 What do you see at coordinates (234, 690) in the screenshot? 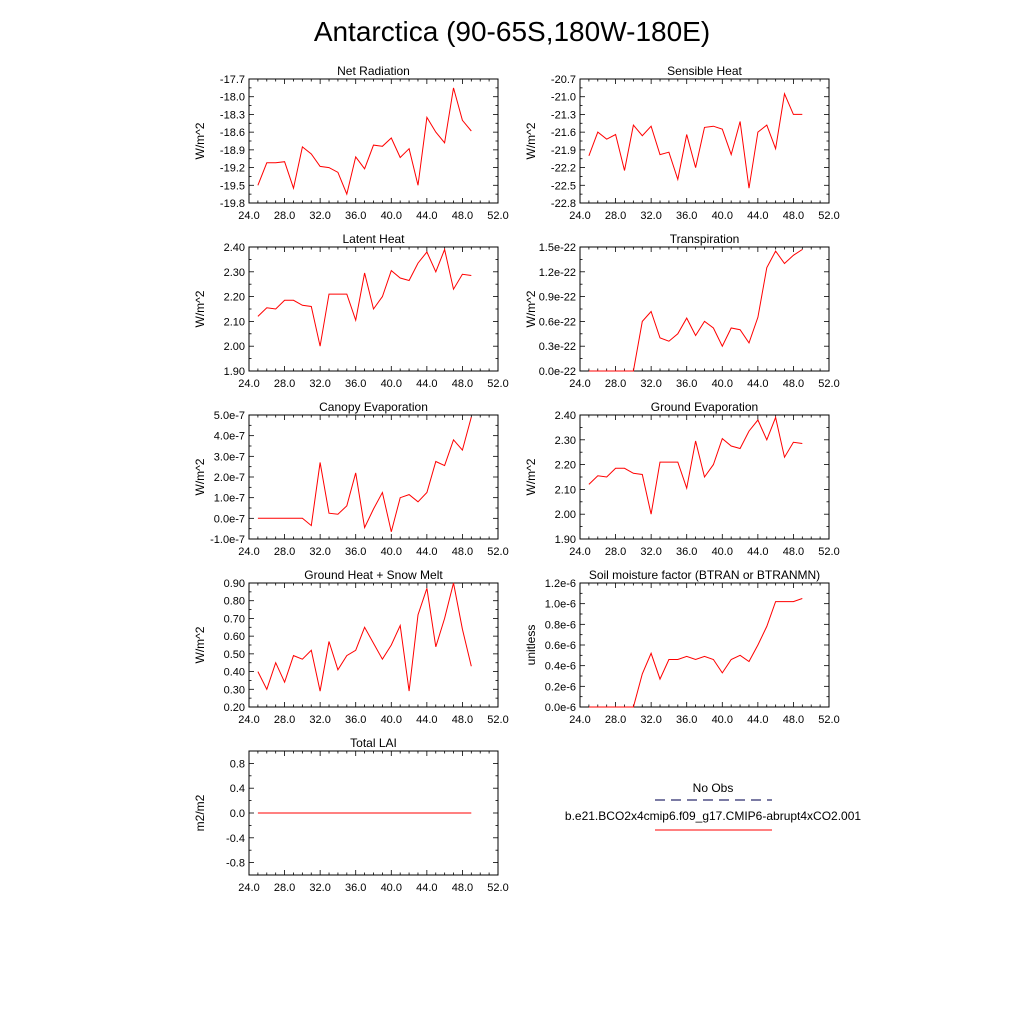
I see `y-tick-label: 0.30` at bounding box center [234, 690].